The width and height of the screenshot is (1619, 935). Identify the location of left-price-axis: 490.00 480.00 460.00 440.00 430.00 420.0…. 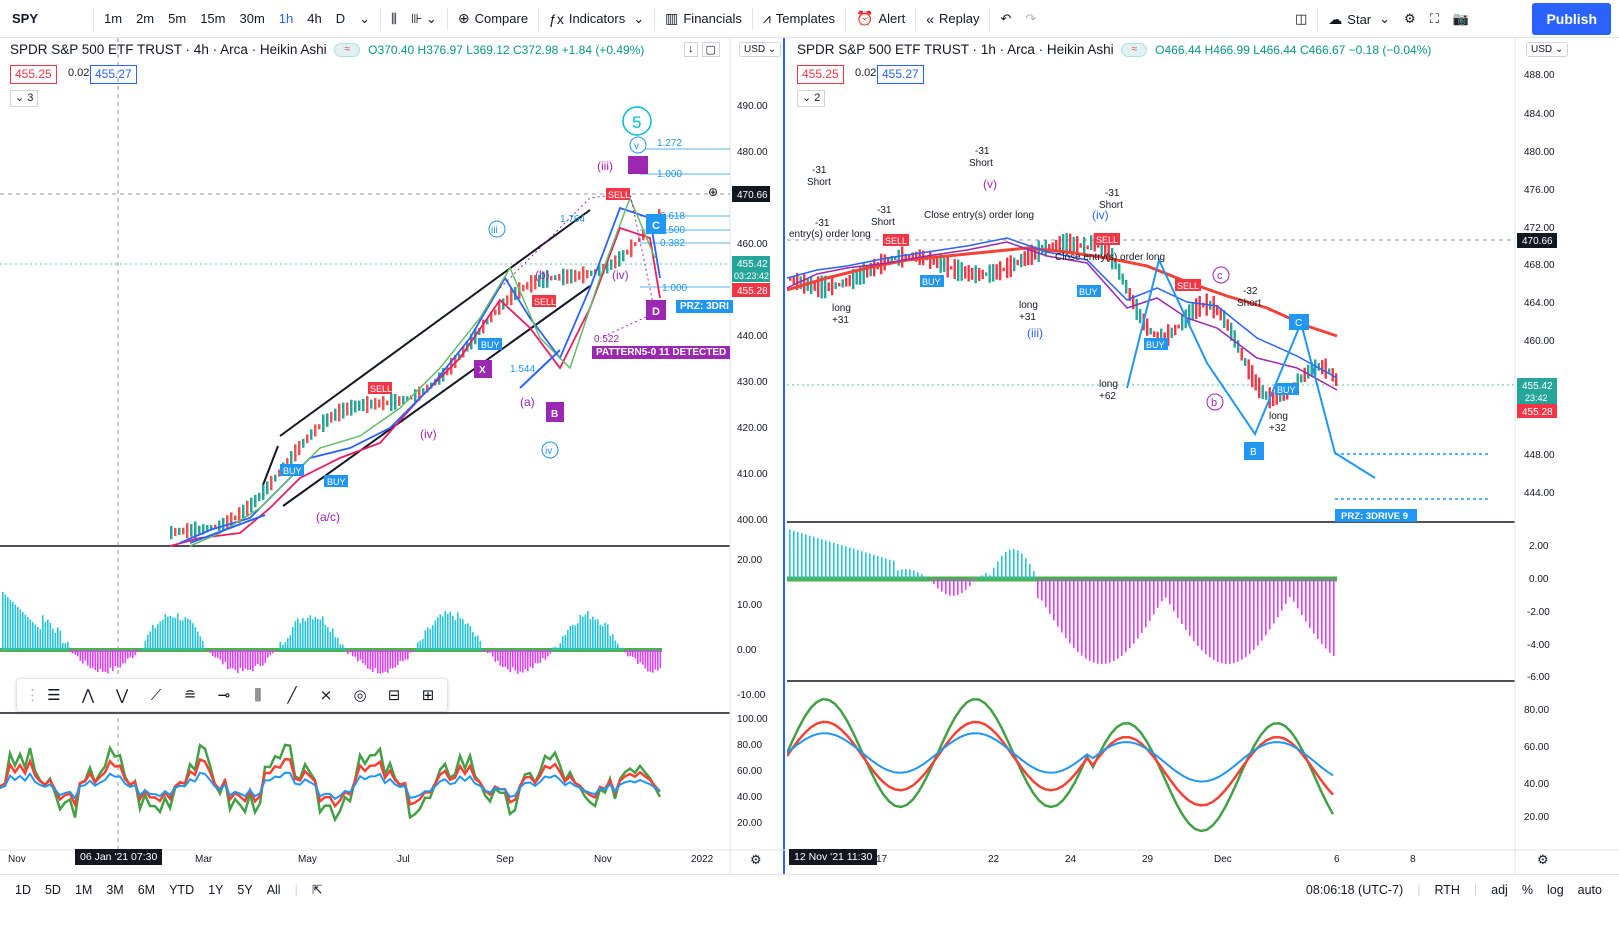
(752, 465).